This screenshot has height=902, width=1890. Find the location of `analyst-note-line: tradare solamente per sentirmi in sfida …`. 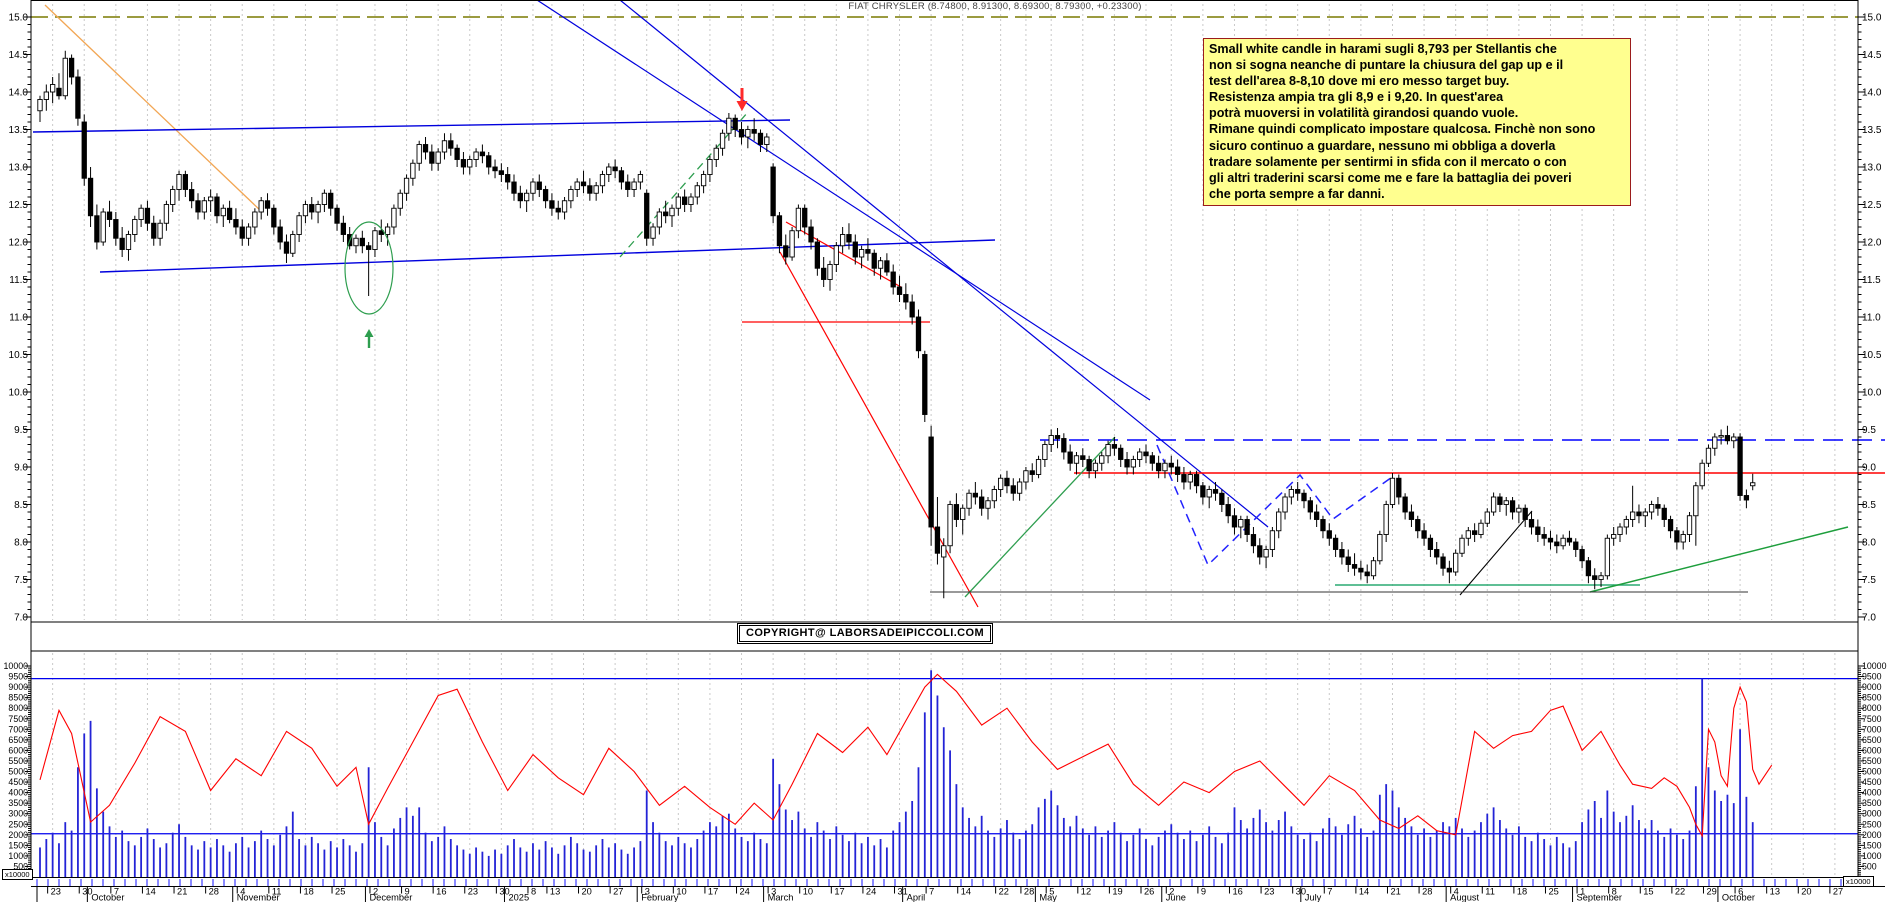

analyst-note-line: tradare solamente per sentirmi in sfida … is located at coordinates (1388, 161).